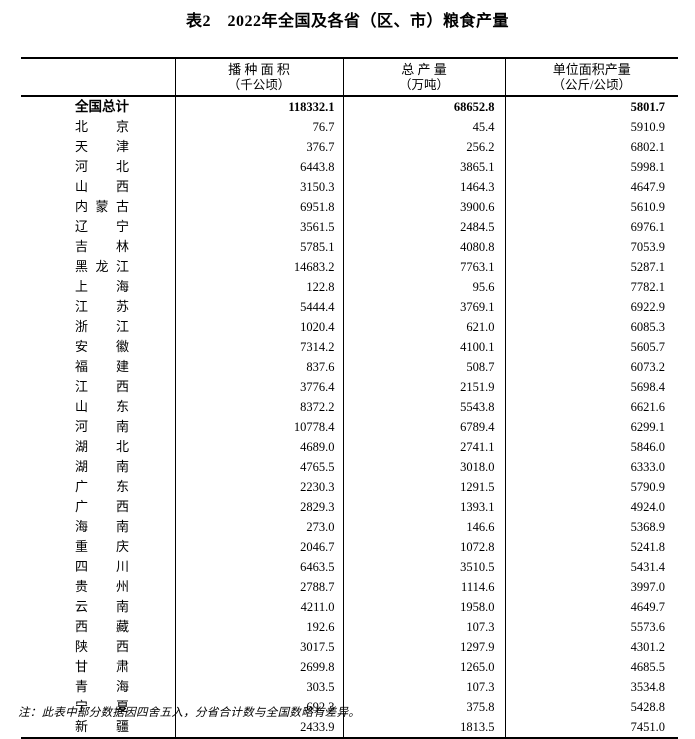 The height and width of the screenshot is (739, 695). What do you see at coordinates (423, 307) in the screenshot?
I see `total-output-value: 3769.1` at bounding box center [423, 307].